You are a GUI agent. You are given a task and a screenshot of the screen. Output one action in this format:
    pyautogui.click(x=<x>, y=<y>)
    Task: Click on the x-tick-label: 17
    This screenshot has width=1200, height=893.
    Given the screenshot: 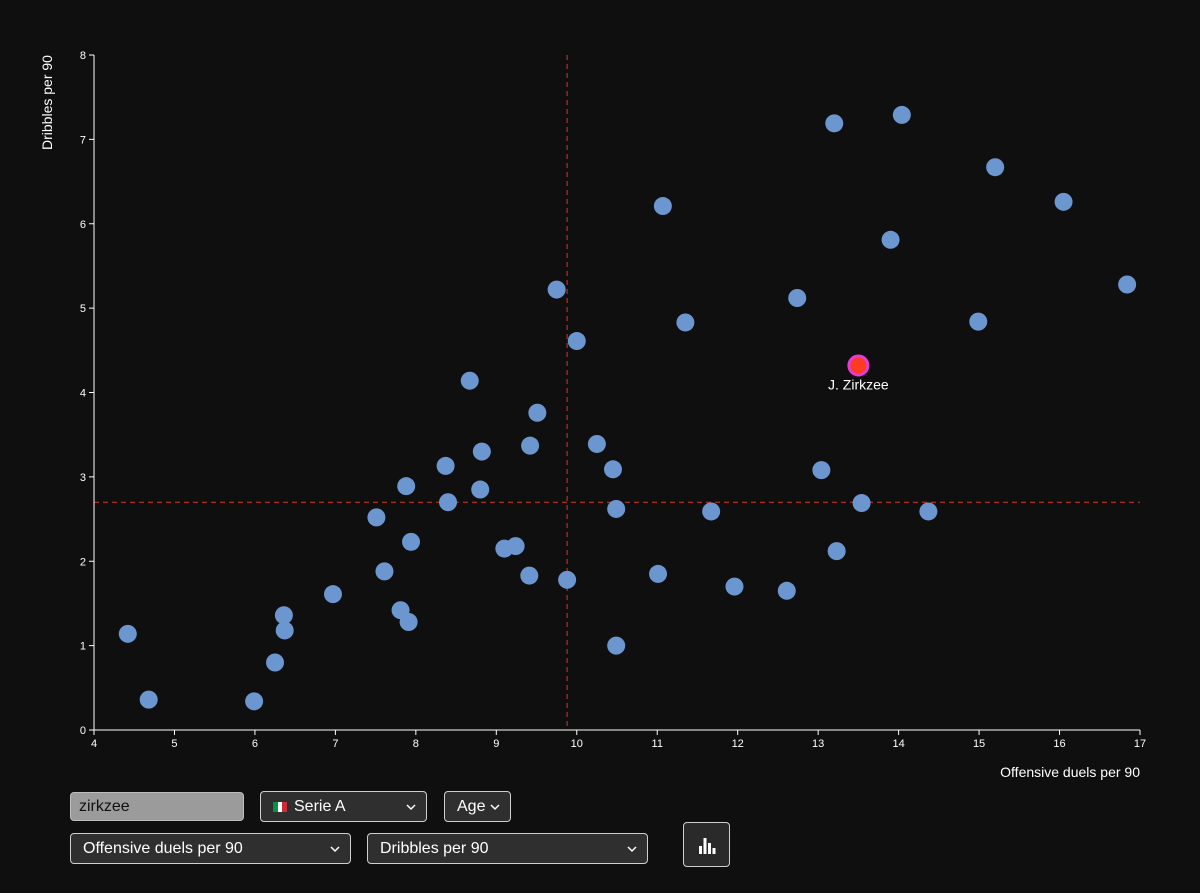 What is the action you would take?
    pyautogui.click(x=1140, y=744)
    